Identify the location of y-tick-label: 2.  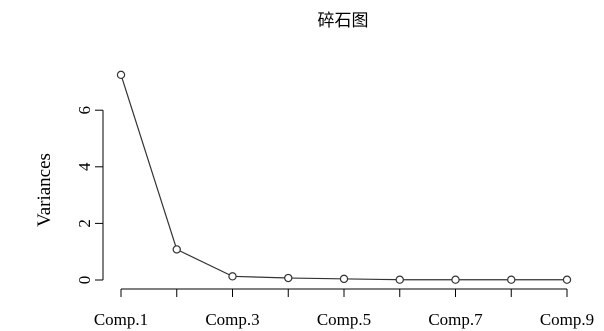
(84, 223).